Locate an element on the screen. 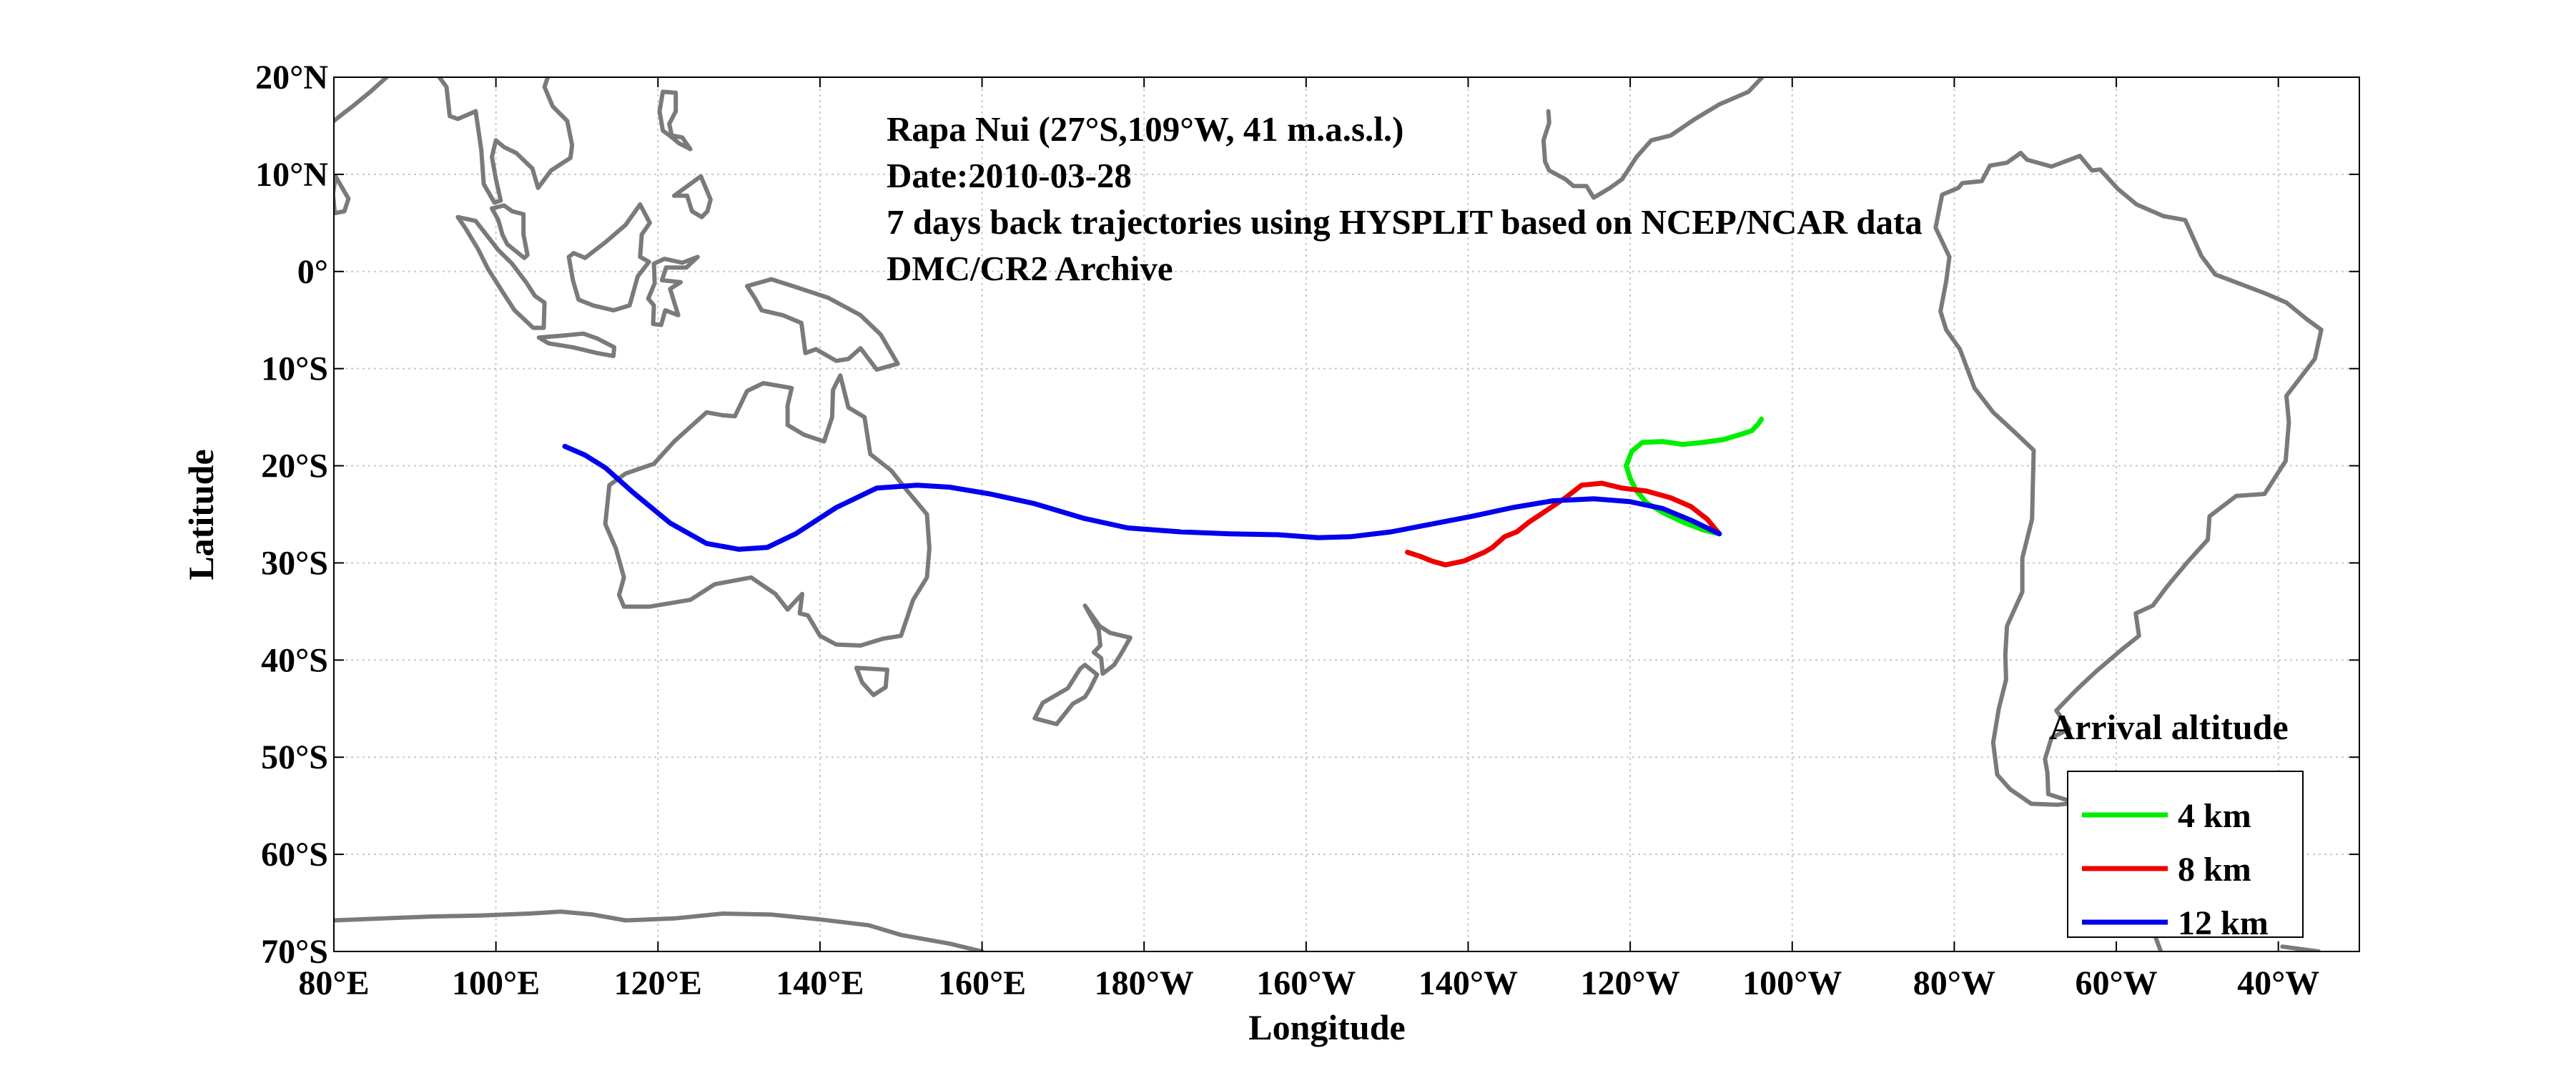  legend: Arrival altitude 4 km 8 km 12 km is located at coordinates (2176, 824).